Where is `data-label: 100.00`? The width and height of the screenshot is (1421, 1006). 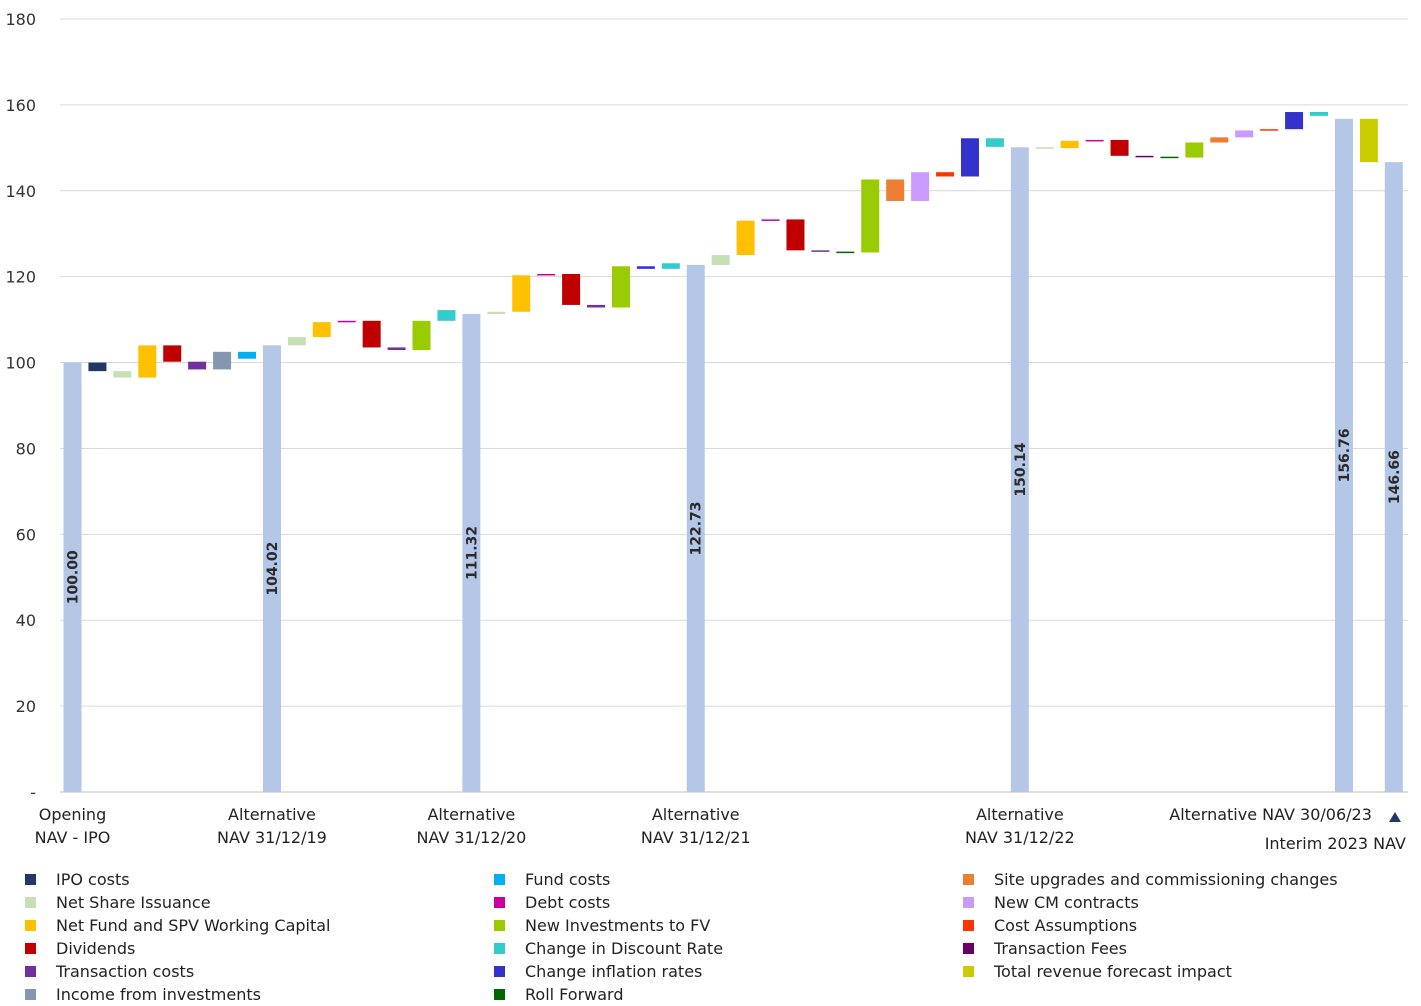
data-label: 100.00 is located at coordinates (74, 577).